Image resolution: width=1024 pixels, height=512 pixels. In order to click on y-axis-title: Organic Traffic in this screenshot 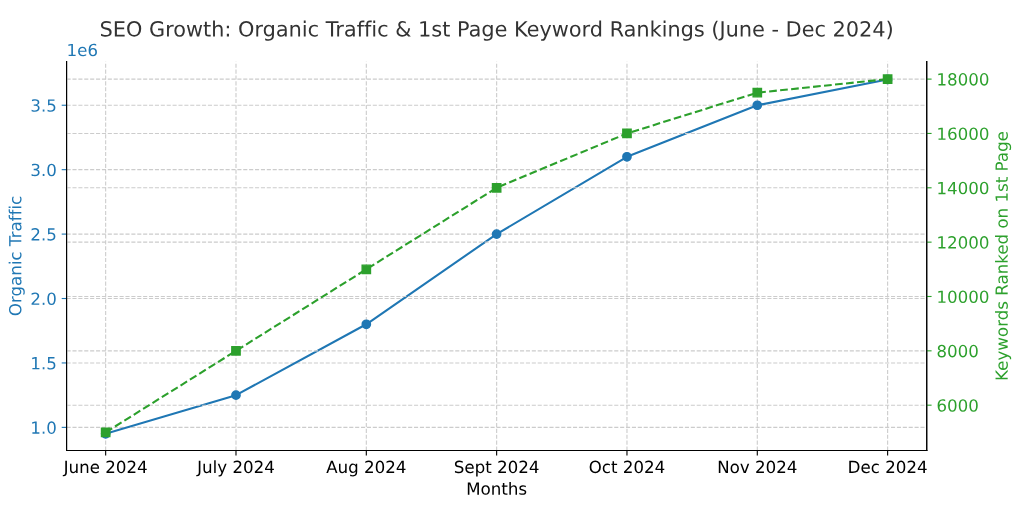, I will do `click(16, 256)`.